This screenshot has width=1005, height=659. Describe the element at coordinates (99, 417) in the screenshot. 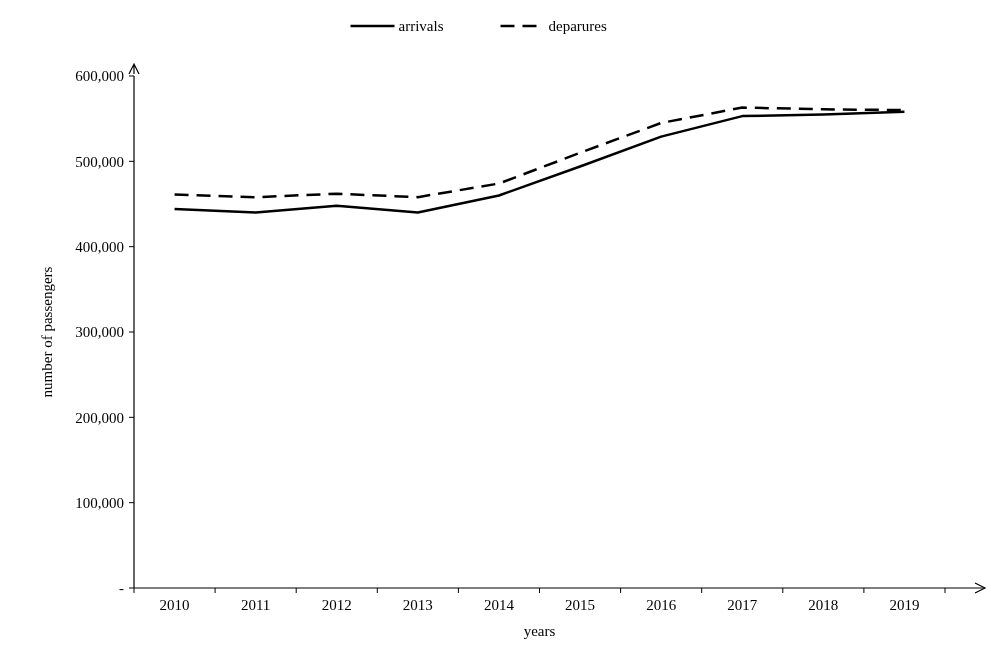

I see `y-tick-label: 200,000` at that location.